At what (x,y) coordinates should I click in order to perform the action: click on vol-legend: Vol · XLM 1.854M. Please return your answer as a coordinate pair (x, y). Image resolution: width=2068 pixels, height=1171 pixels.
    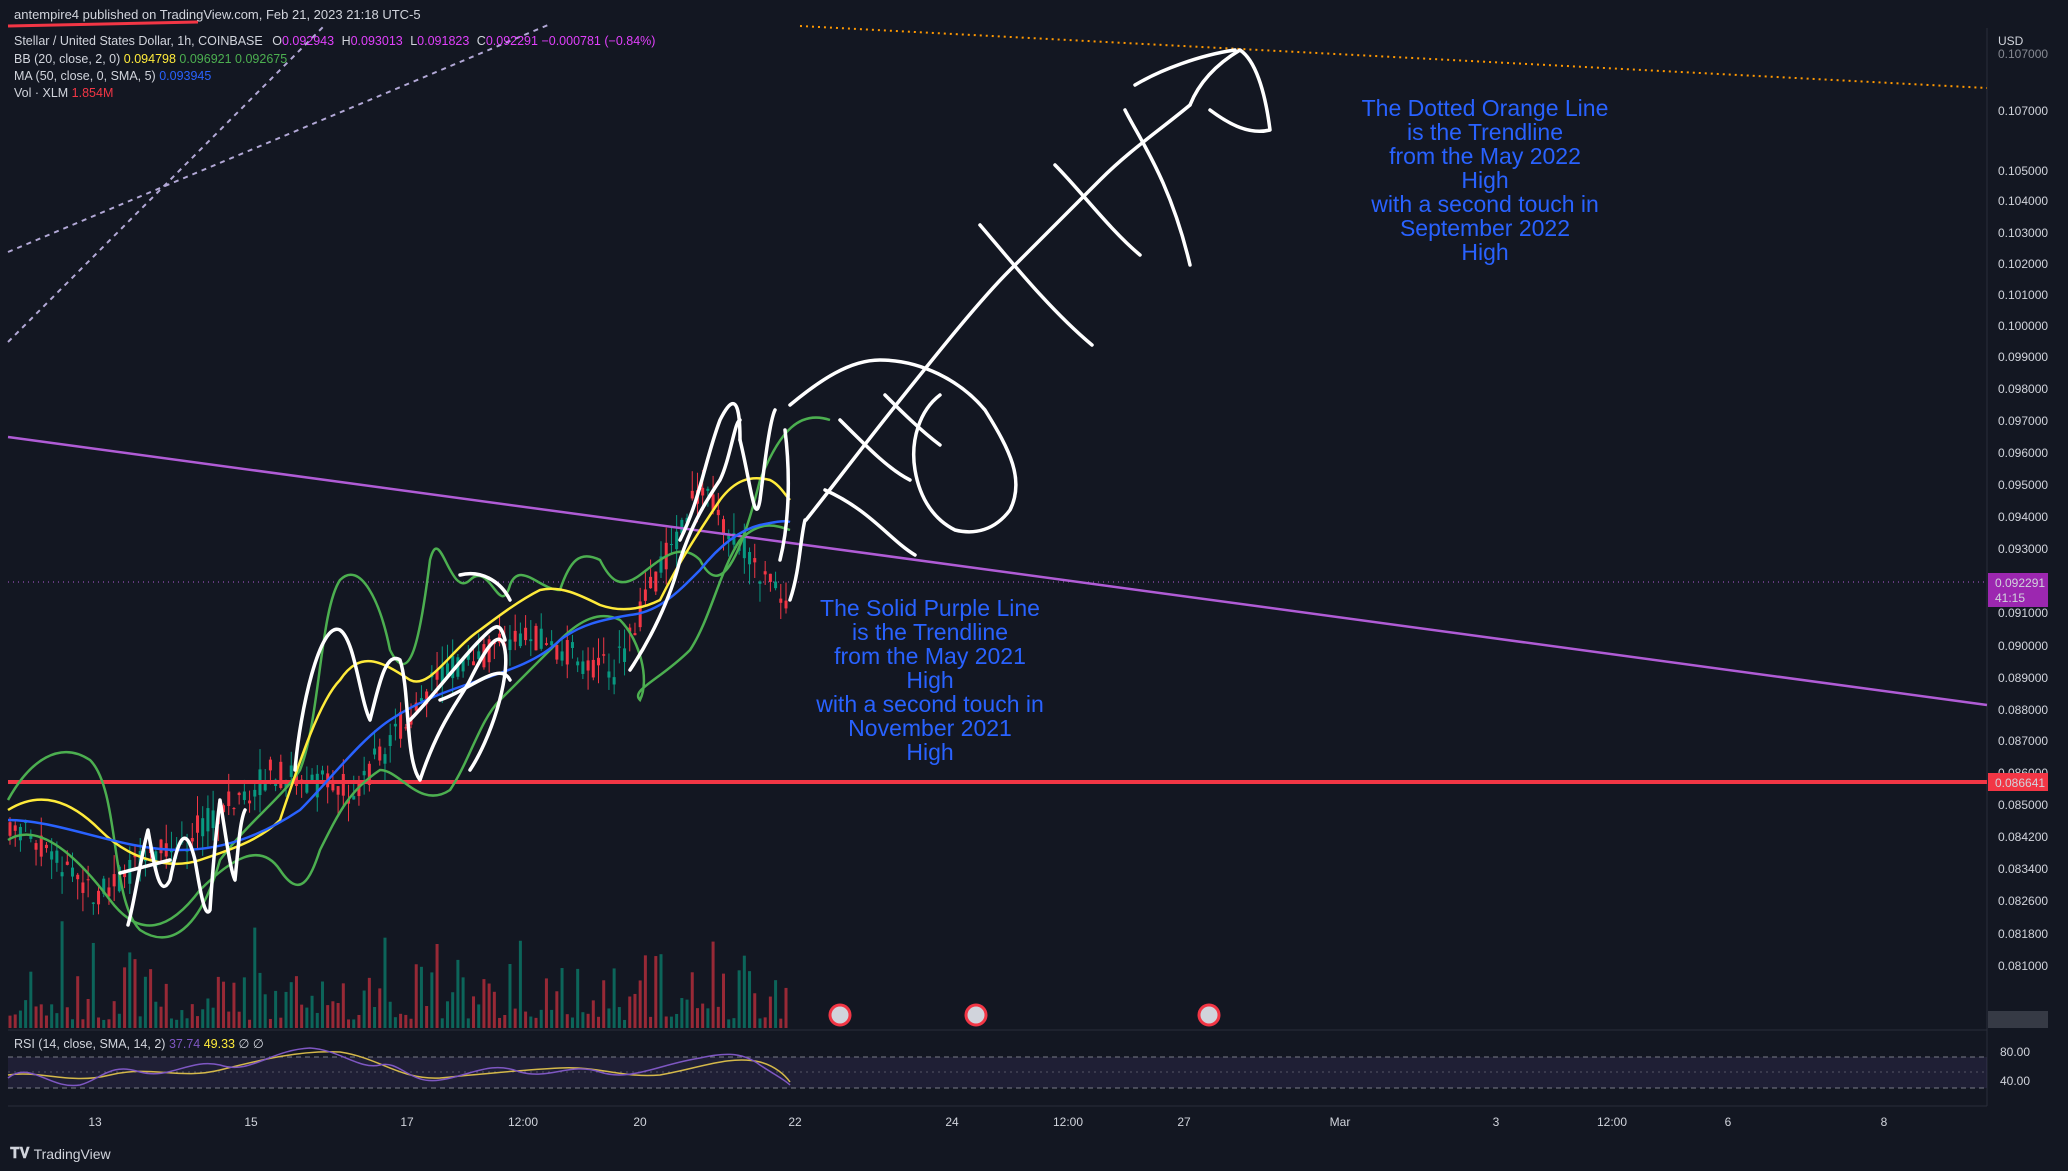
    Looking at the image, I should click on (63, 93).